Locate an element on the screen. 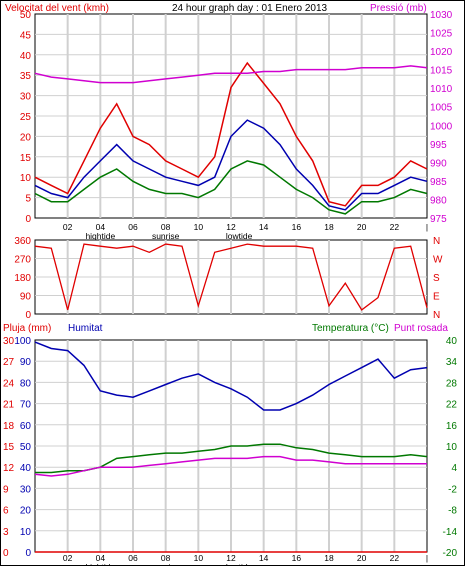 The width and height of the screenshot is (465, 566). pressure-tick-label: 1005 is located at coordinates (441, 108).